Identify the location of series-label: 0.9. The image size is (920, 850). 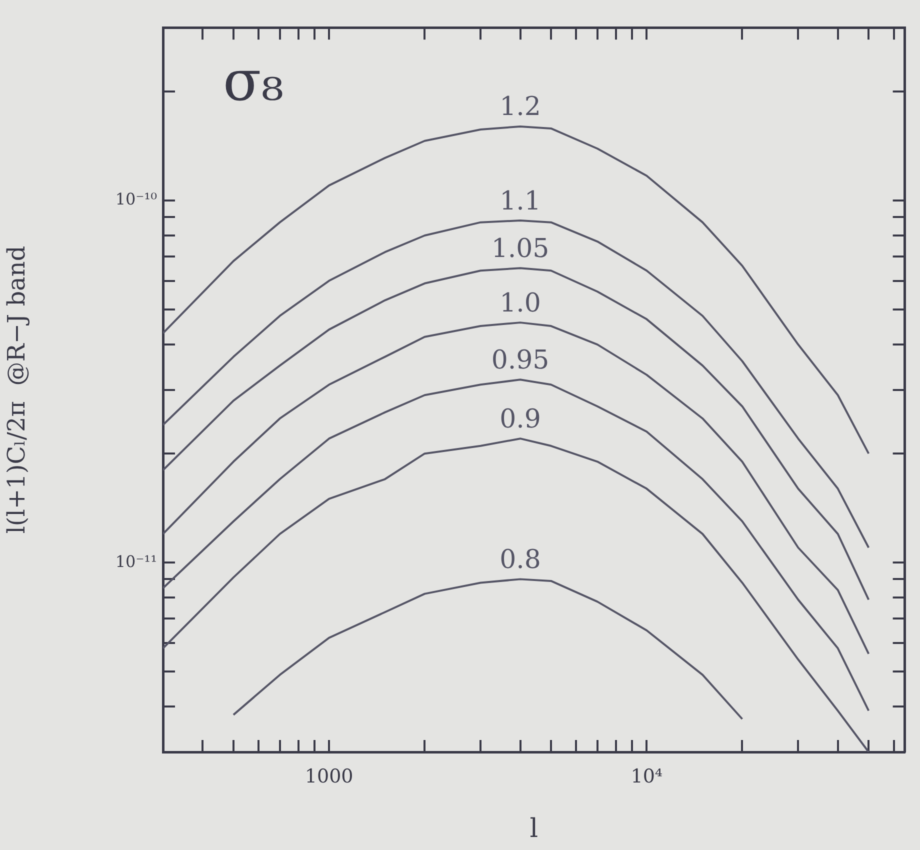
(520, 419).